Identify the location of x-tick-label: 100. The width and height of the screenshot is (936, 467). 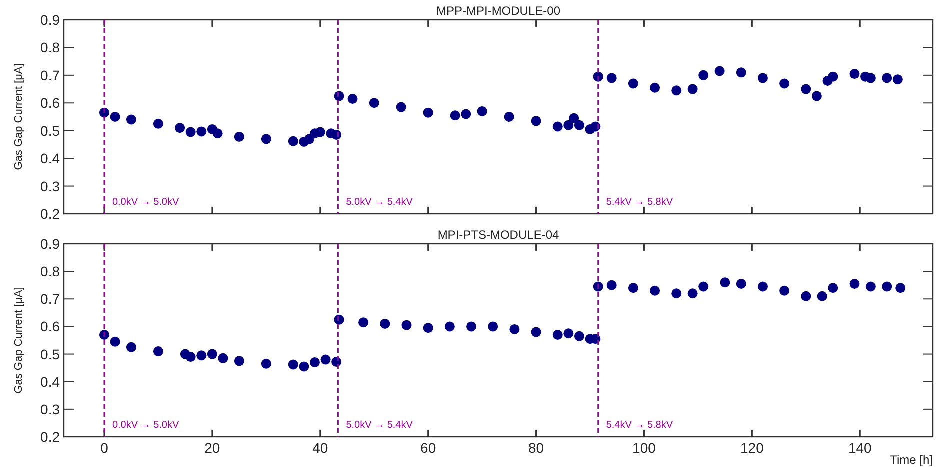
(644, 448).